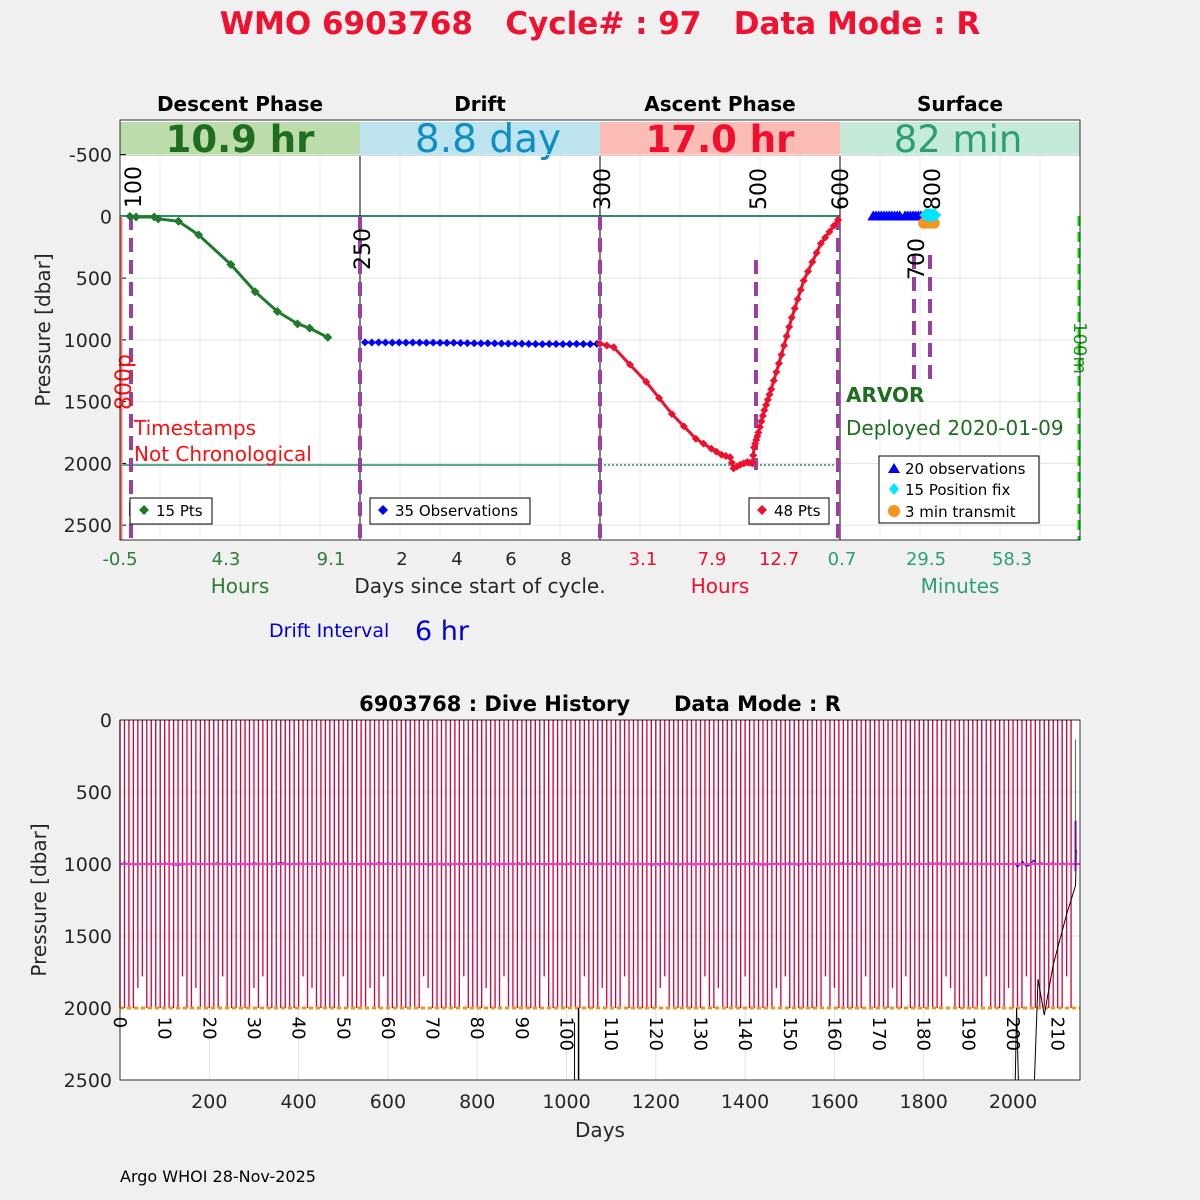  Describe the element at coordinates (825, 950) in the screenshot. I see `dive-history-end-traces` at that location.